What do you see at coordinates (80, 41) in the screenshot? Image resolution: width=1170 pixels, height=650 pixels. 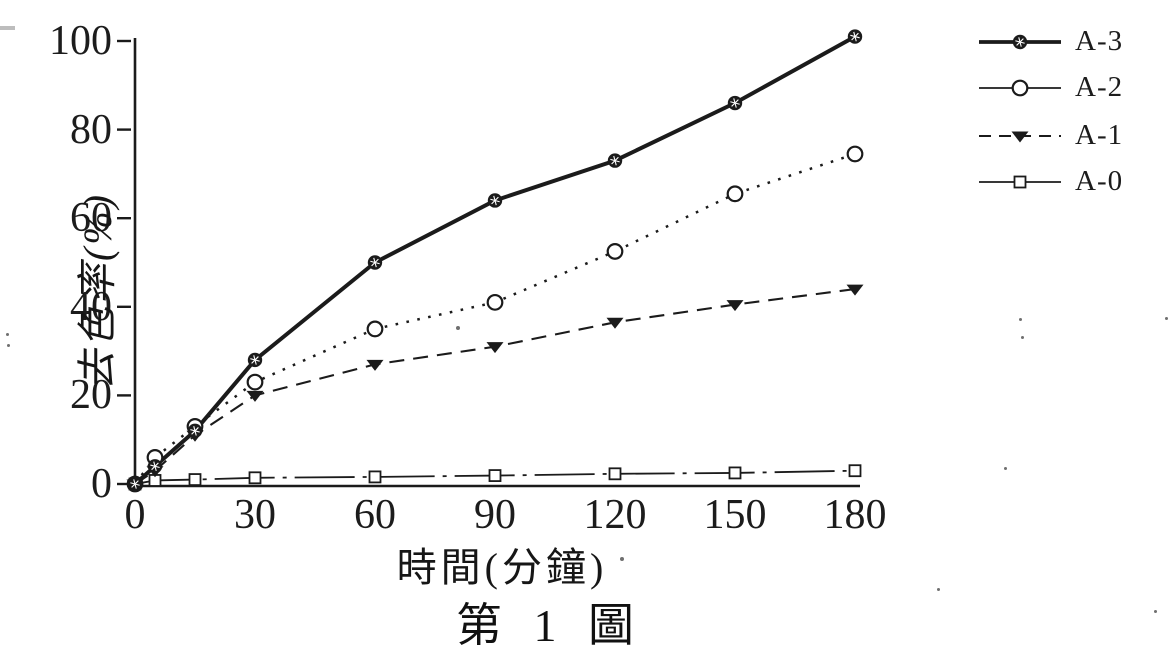 I see `y-tick-label: 100` at bounding box center [80, 41].